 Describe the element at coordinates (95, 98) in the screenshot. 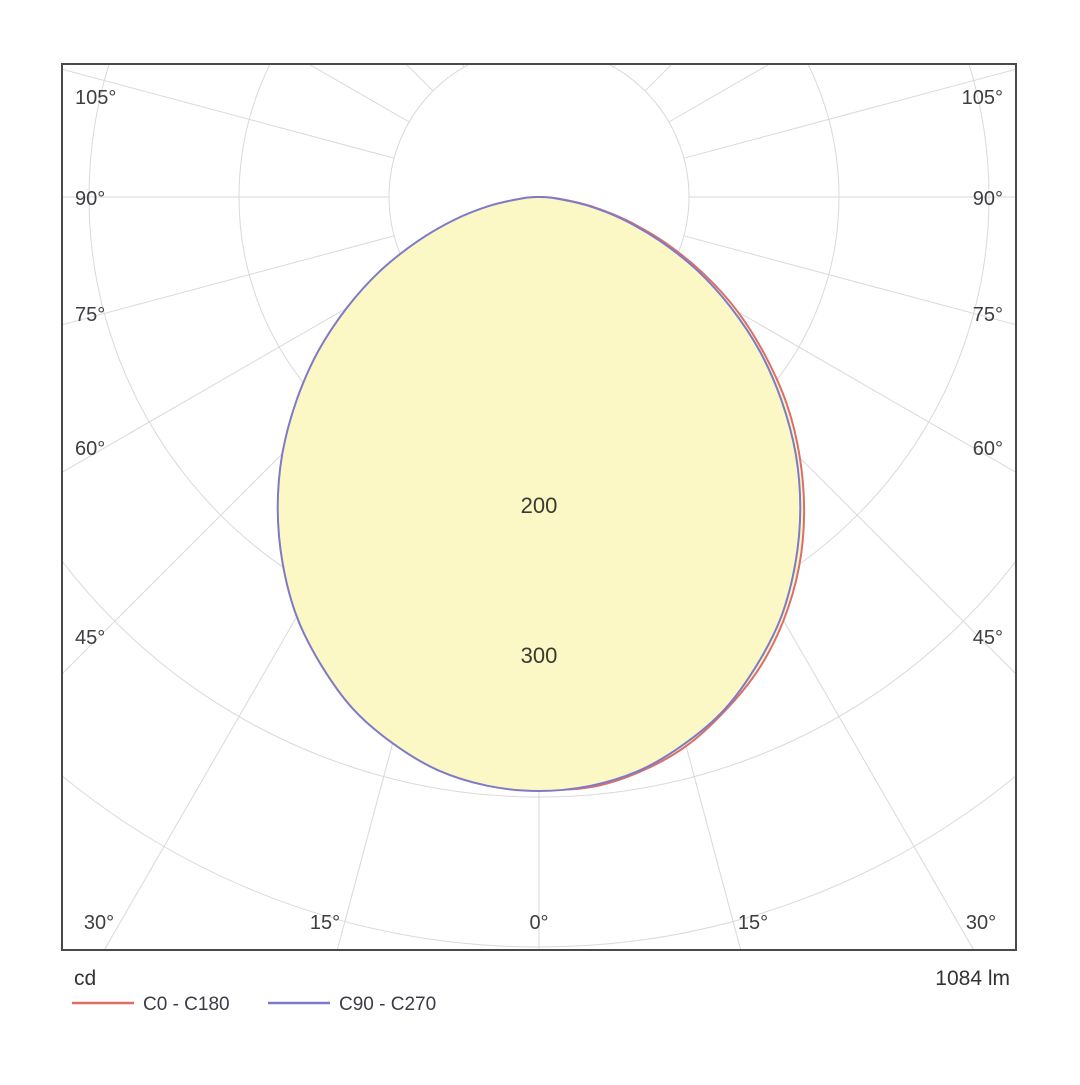

I see `angle-label-left: 105°` at that location.